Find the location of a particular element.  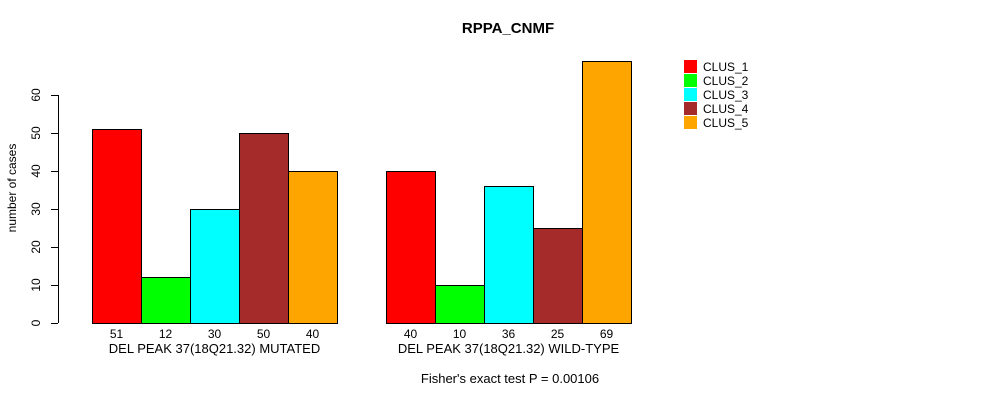

bar-clus_1-group1 is located at coordinates (117, 226).